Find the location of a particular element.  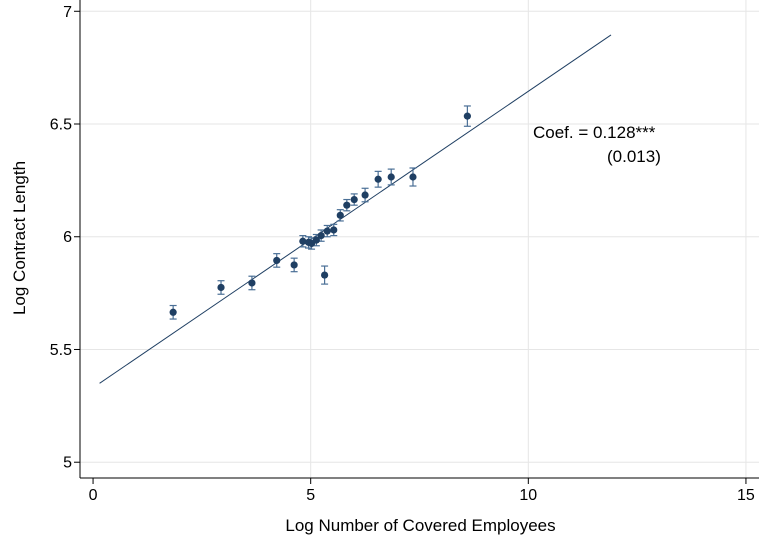

x-tick-label: 0 is located at coordinates (93, 495).